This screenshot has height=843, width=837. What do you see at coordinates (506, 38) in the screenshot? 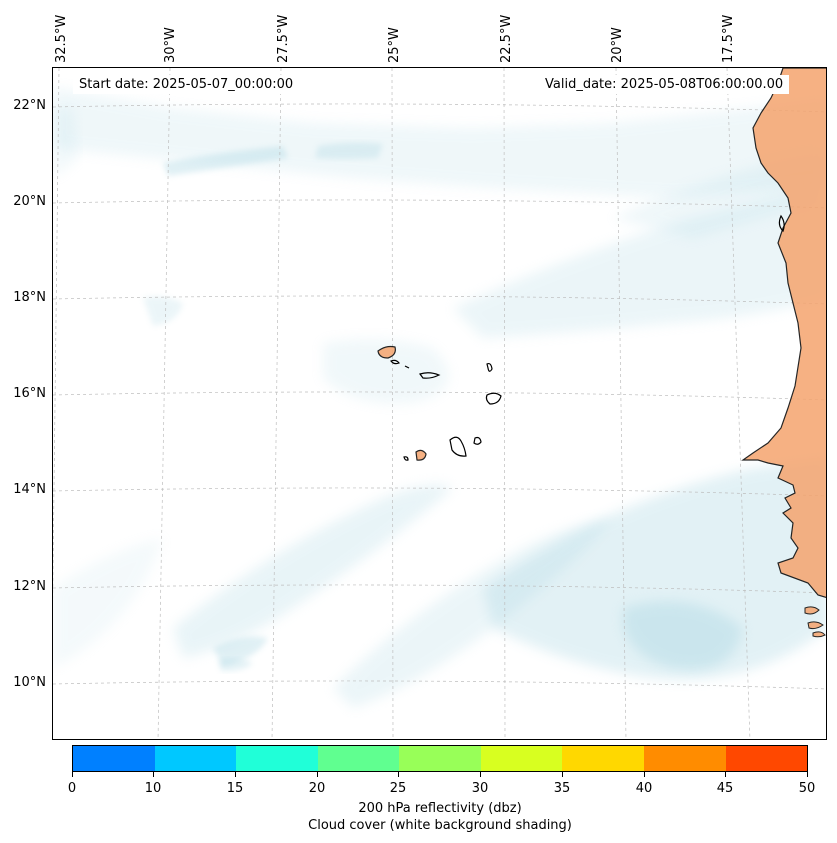
I see `lon-label-22-5w: 22.5°W` at bounding box center [506, 38].